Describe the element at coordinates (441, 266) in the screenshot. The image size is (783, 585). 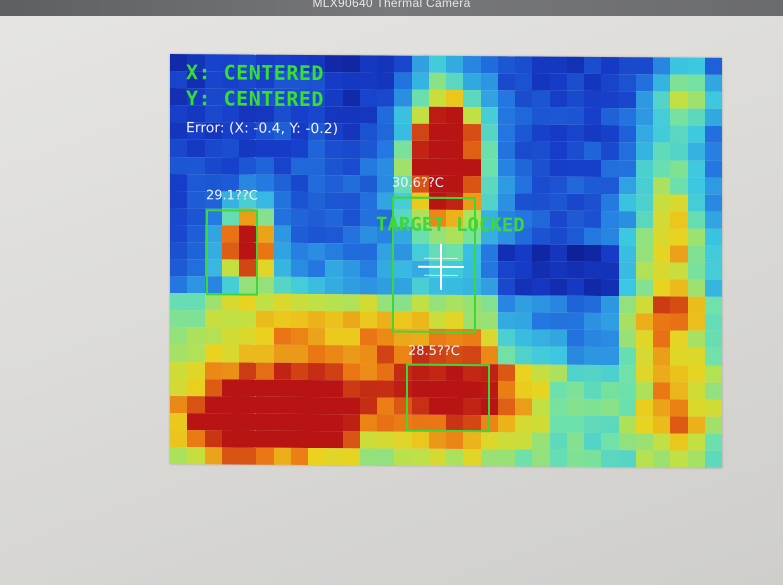
I see `crosshair-icon` at that location.